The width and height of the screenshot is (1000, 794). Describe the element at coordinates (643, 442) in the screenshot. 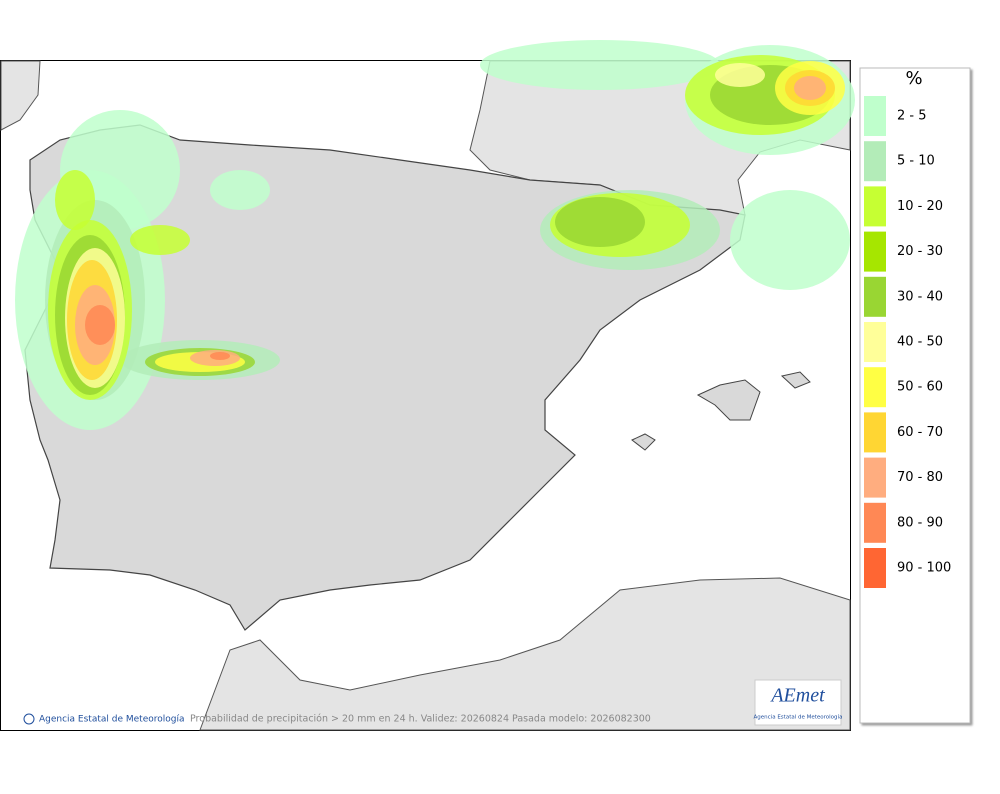

I see `ibiza` at that location.